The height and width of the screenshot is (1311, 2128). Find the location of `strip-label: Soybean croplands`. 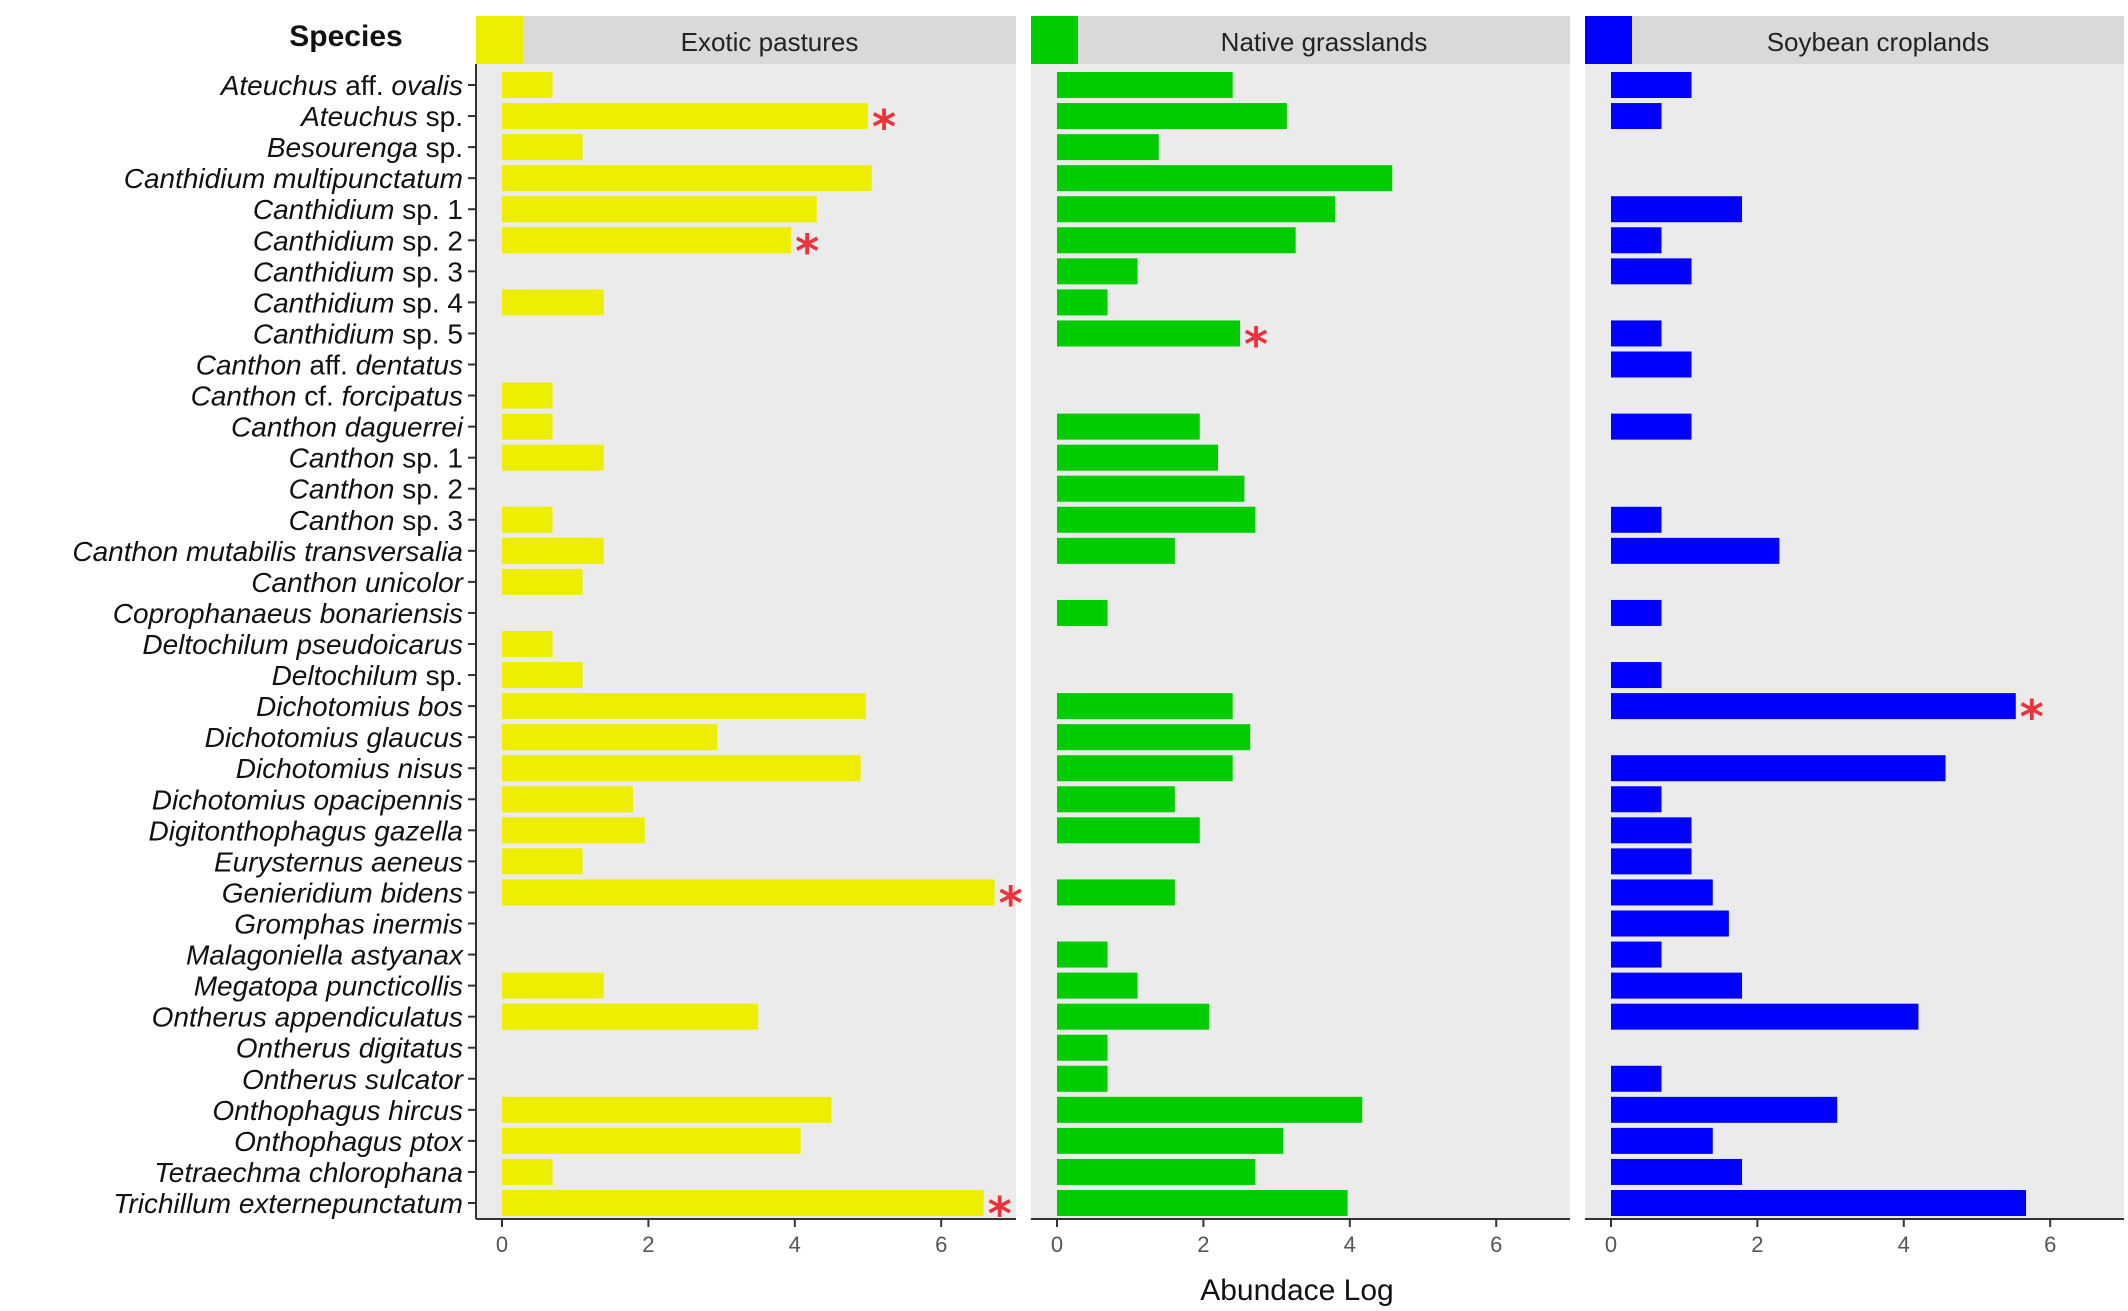

strip-label: Soybean croplands is located at coordinates (1878, 42).